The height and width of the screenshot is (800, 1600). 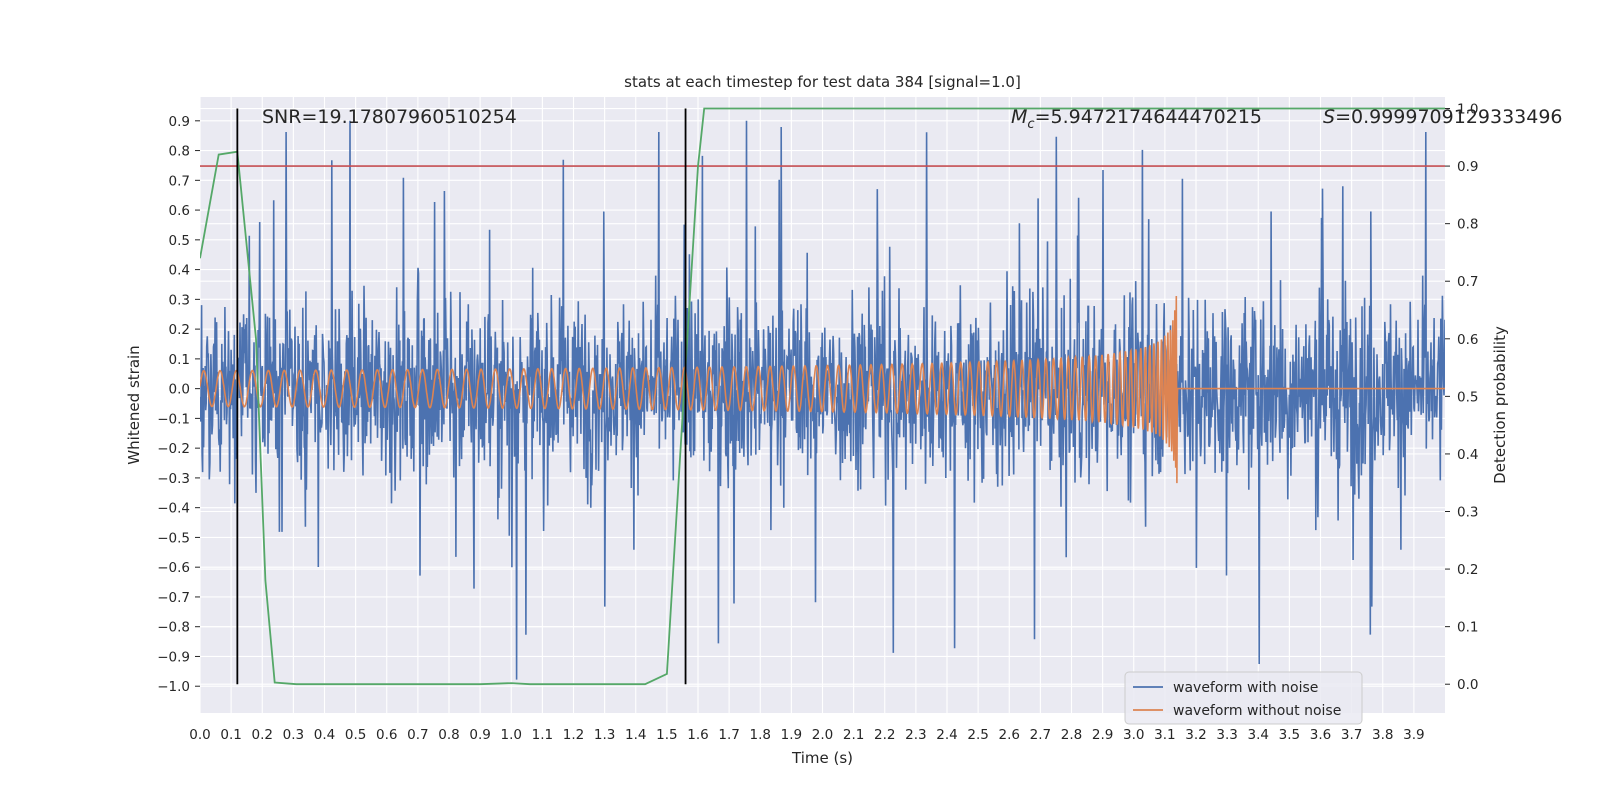 What do you see at coordinates (324, 735) in the screenshot?
I see `x-tick-label: 0.4` at bounding box center [324, 735].